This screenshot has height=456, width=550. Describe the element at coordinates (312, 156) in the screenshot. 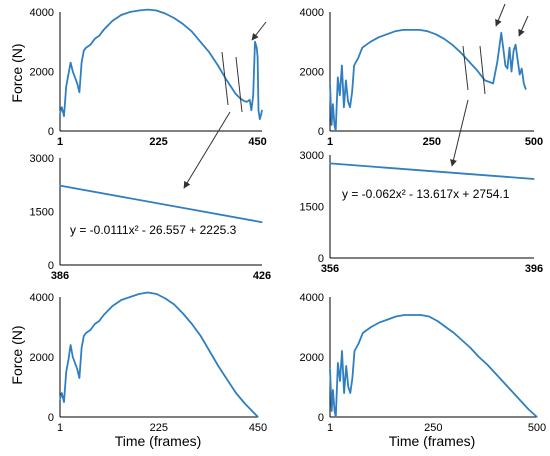

I see `y-tick-label: 3000` at that location.